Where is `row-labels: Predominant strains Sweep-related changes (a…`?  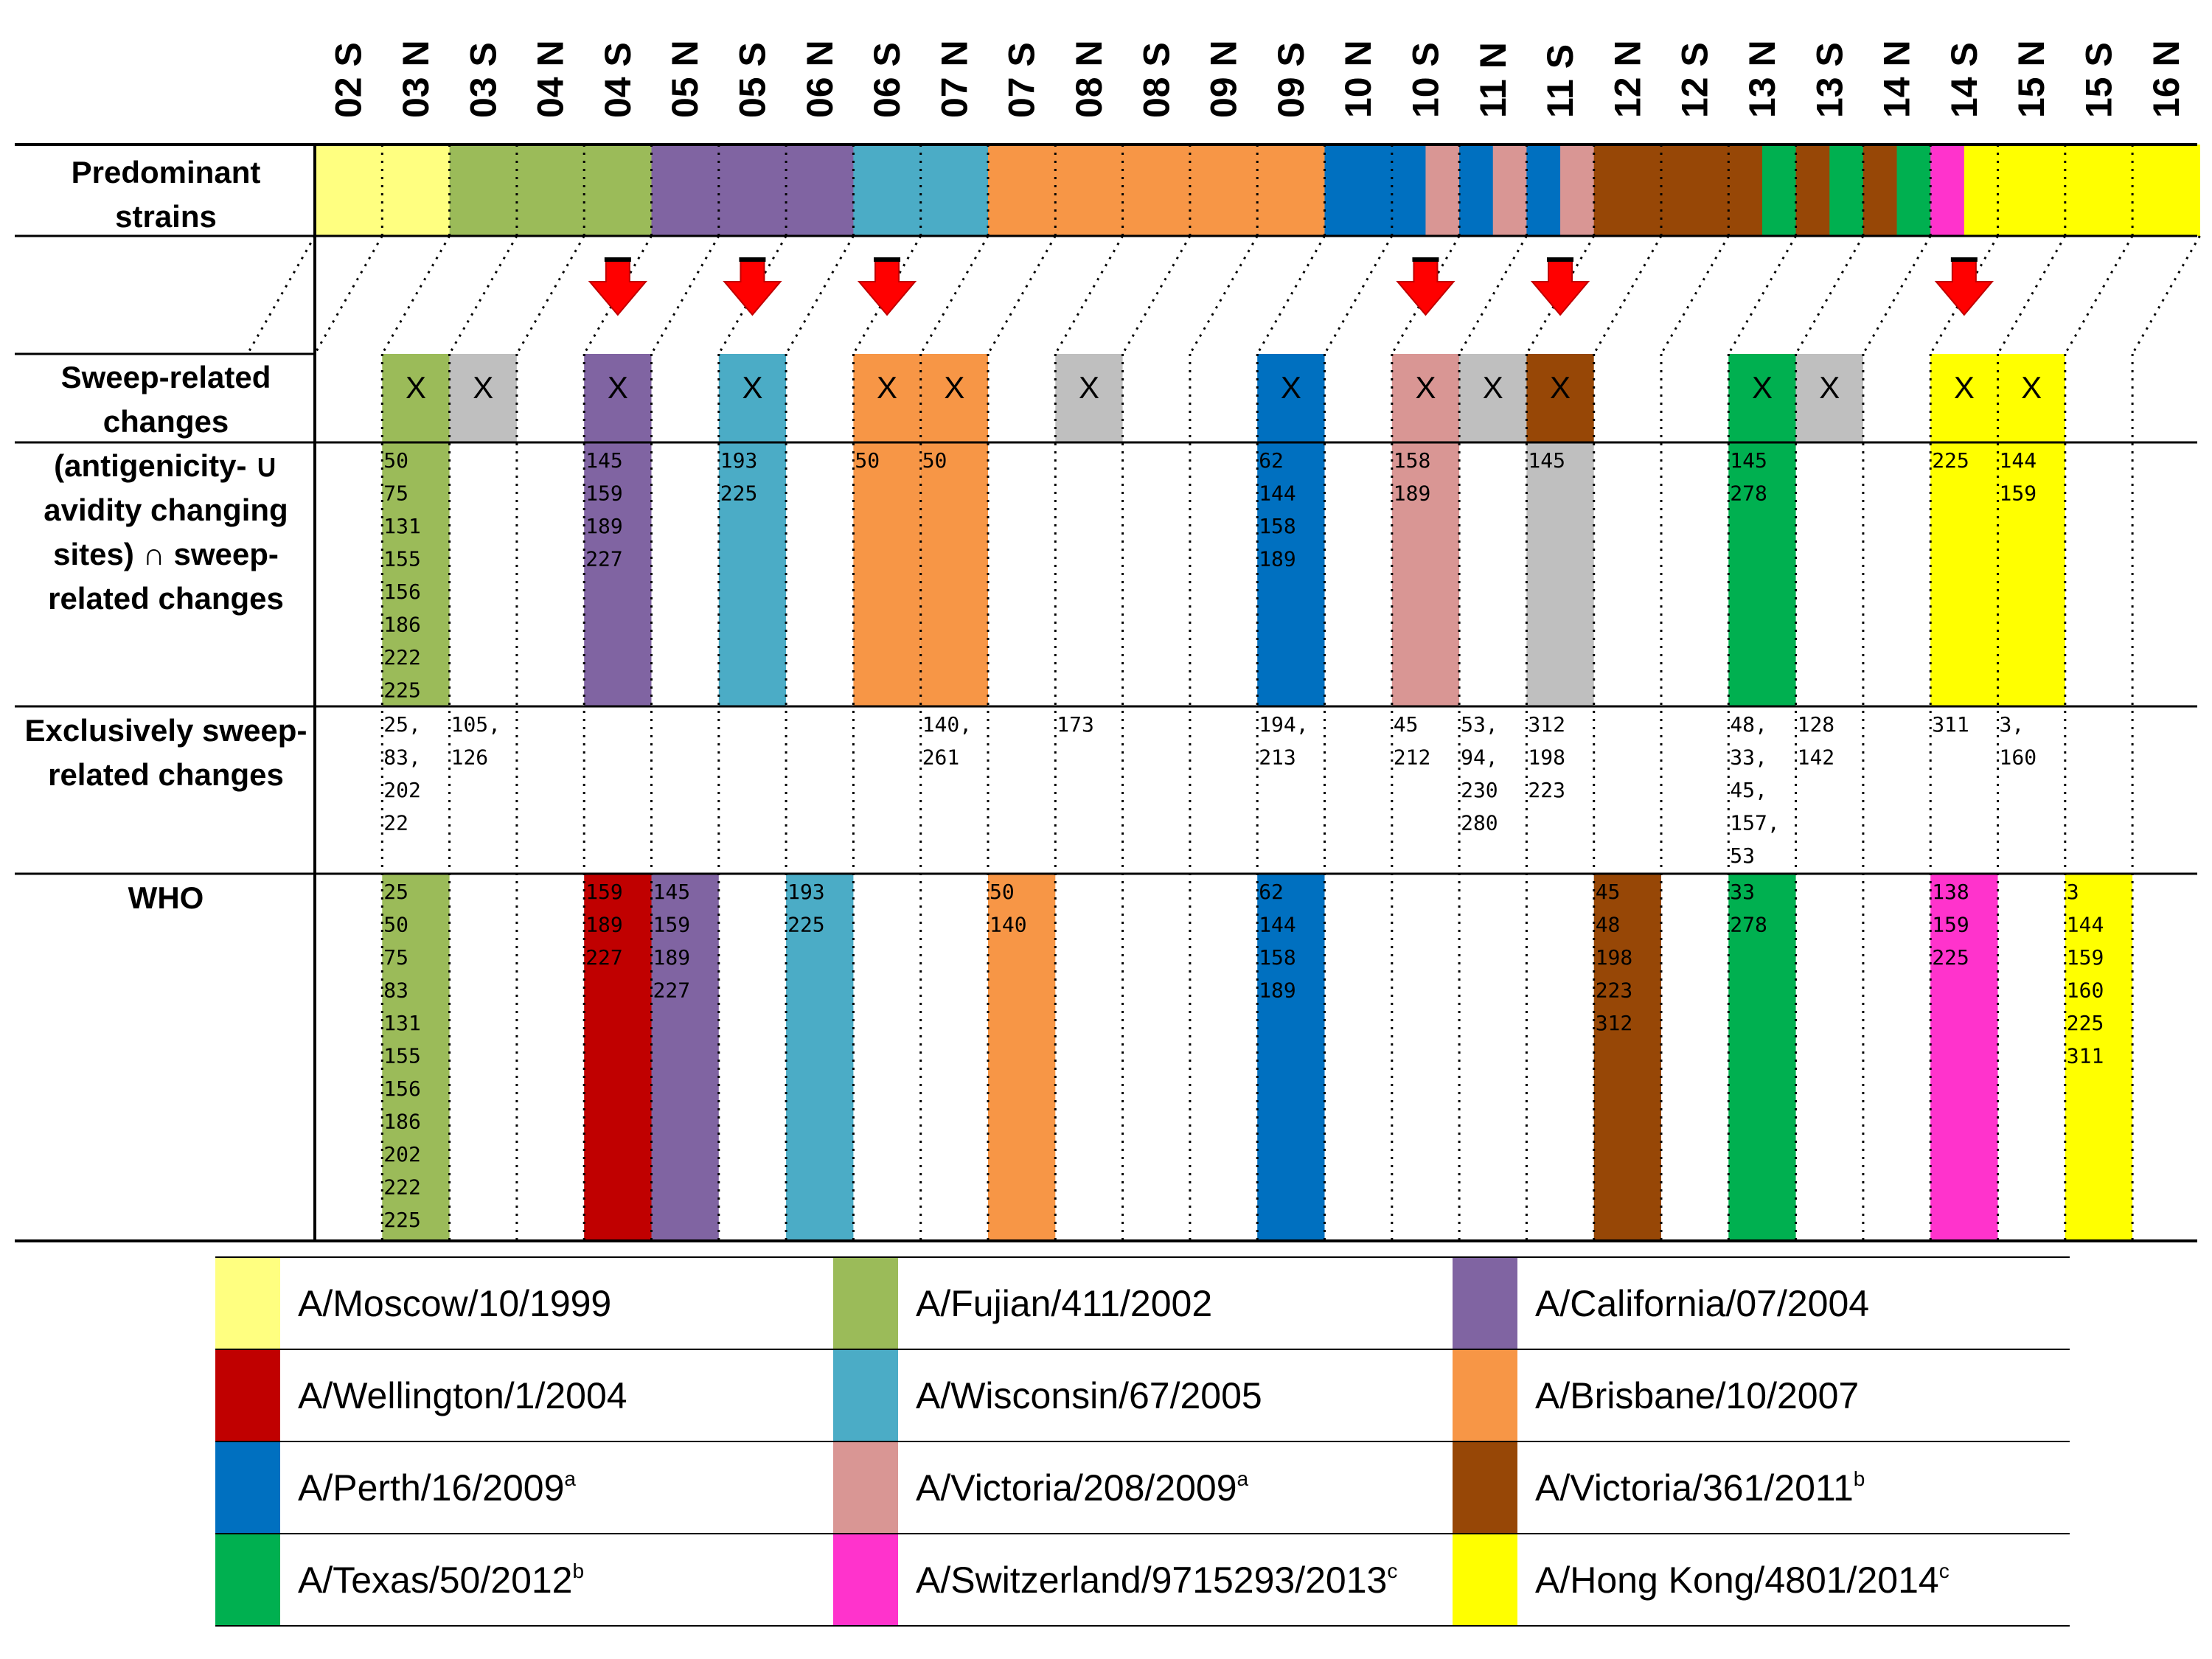
row-labels: Predominant strains Sweep-related changes (a… is located at coordinates (166, 535).